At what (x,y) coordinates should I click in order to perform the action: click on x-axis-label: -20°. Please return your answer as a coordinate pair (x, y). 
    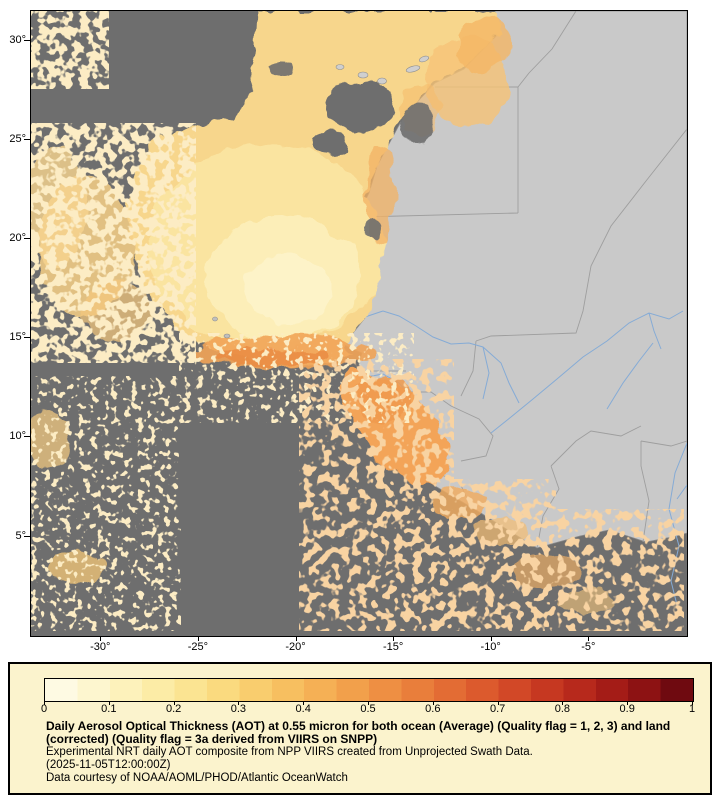
    Looking at the image, I should click on (295, 647).